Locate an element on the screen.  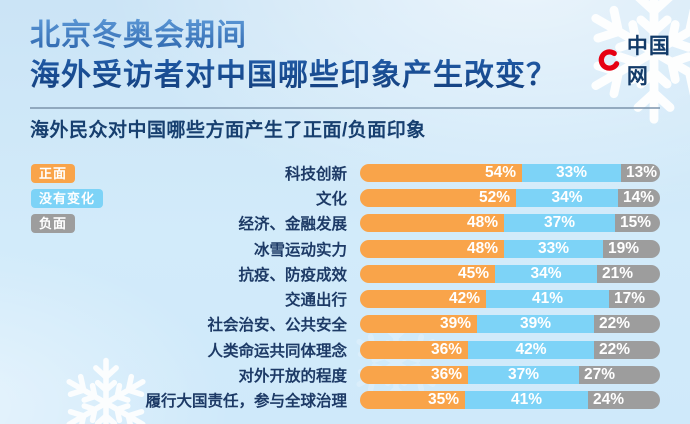
china-net-logo: 中国网 is located at coordinates (643, 60).